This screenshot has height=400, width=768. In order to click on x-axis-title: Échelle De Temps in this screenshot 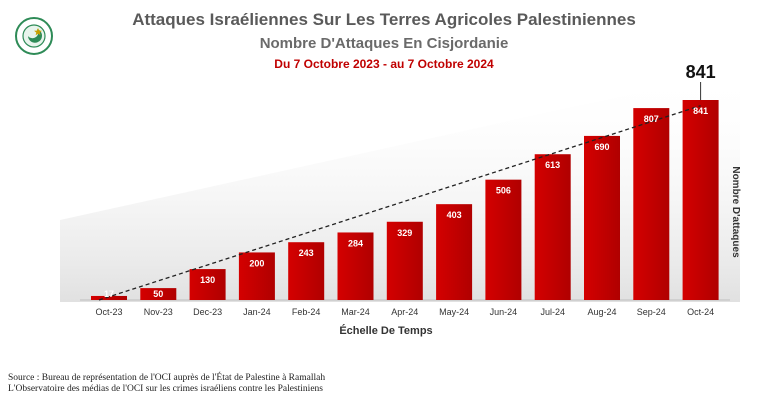, I will do `click(385, 330)`.